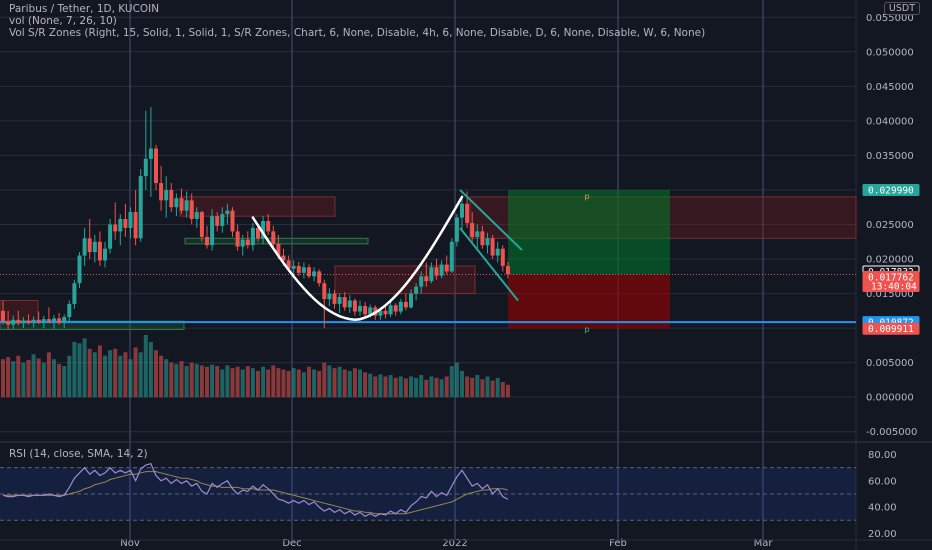  What do you see at coordinates (256, 493) in the screenshot?
I see `rsi-ma-line` at bounding box center [256, 493].